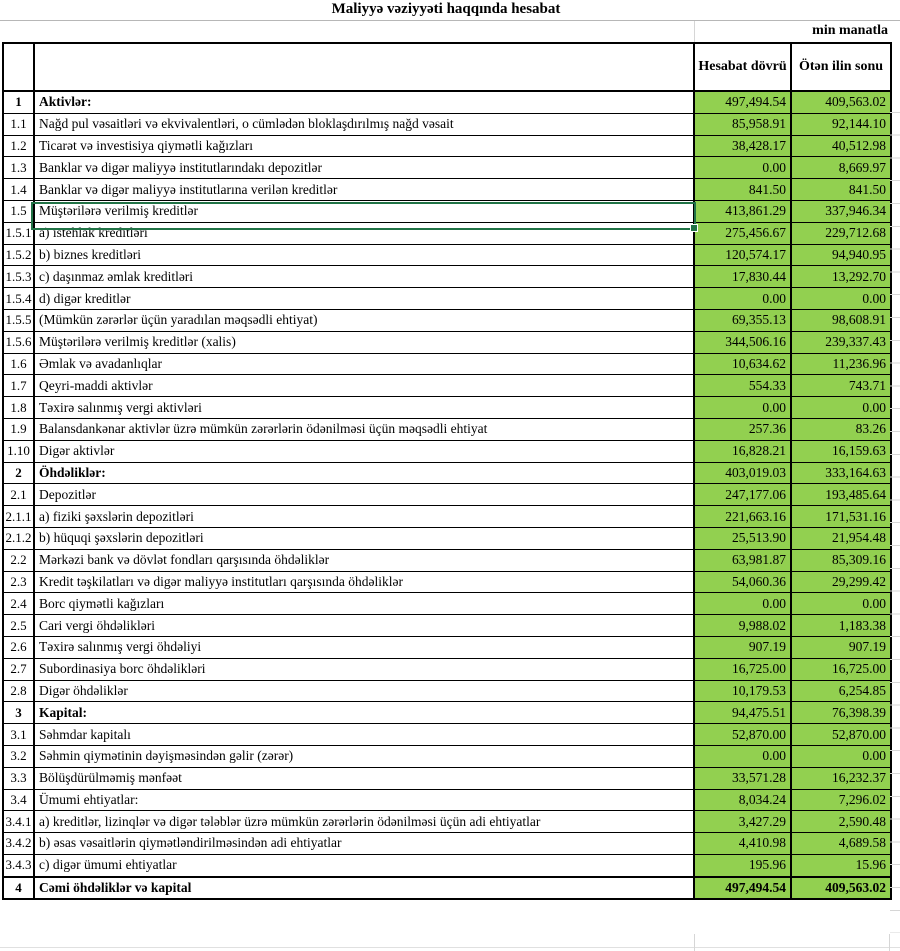 The image size is (900, 951). Describe the element at coordinates (18, 211) in the screenshot. I see `row-number-cell: 1.5` at that location.